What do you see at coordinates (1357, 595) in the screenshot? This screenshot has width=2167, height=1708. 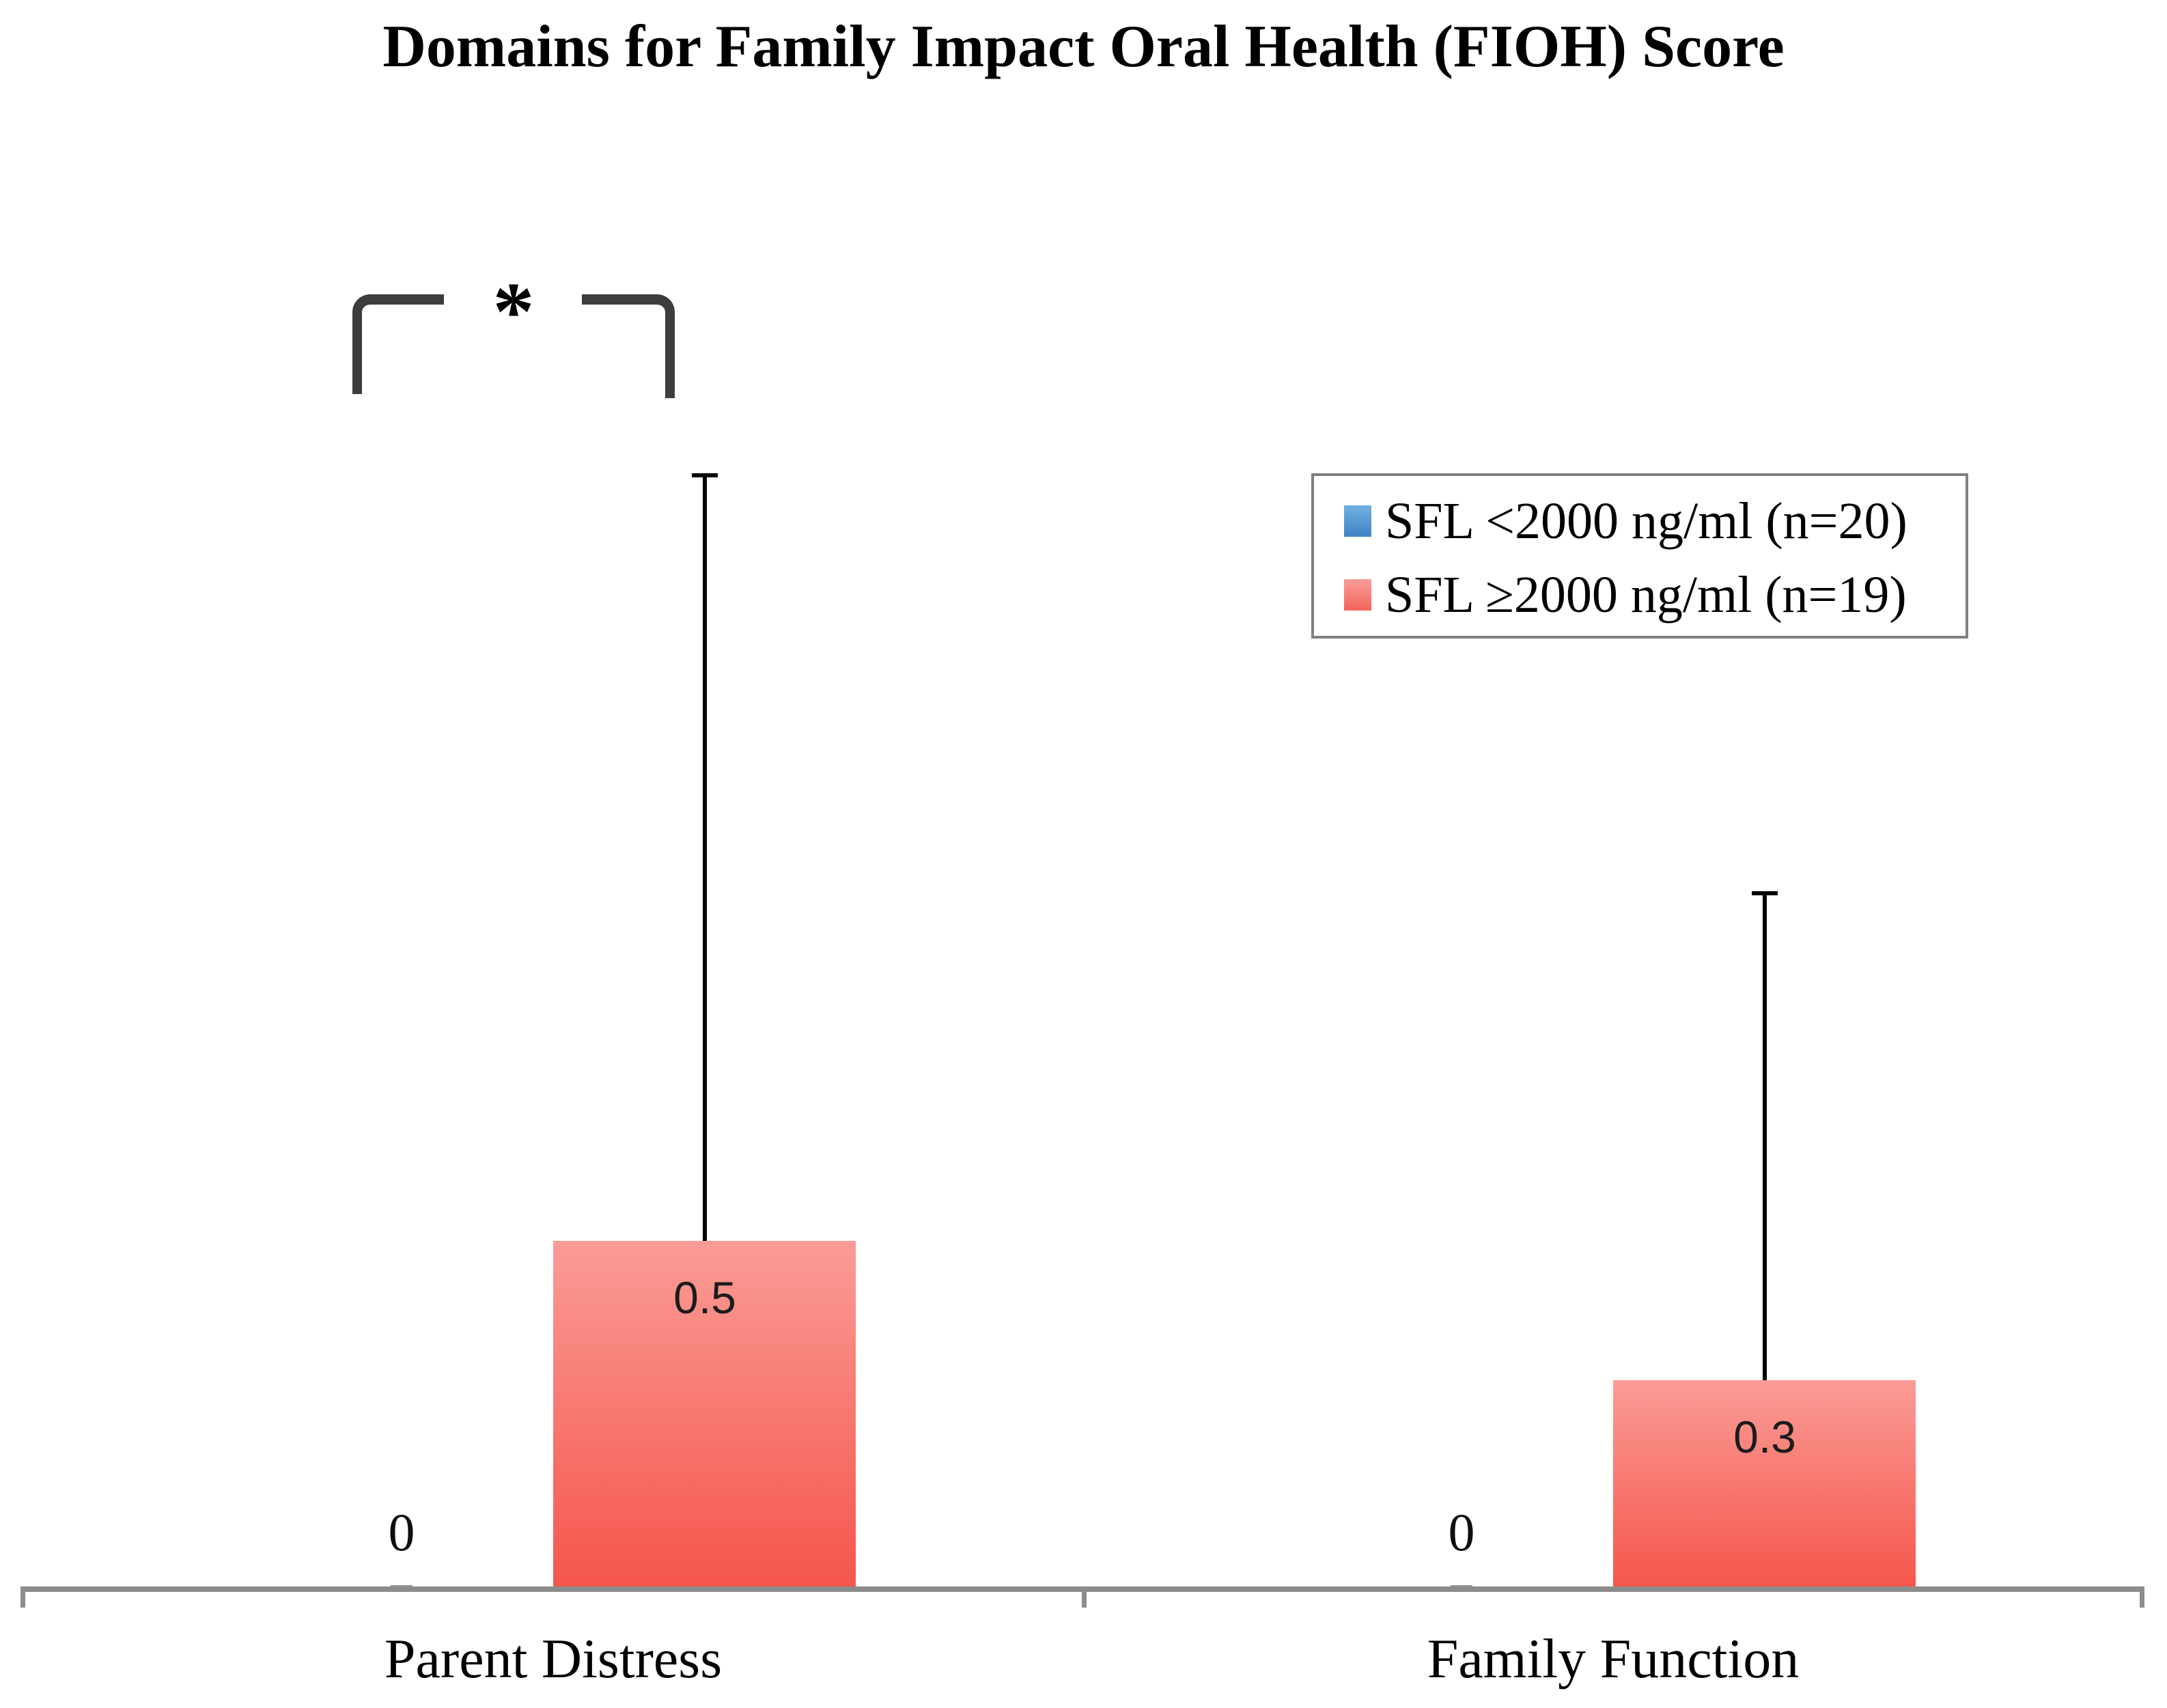 I see `legend-swatch-red-icon` at bounding box center [1357, 595].